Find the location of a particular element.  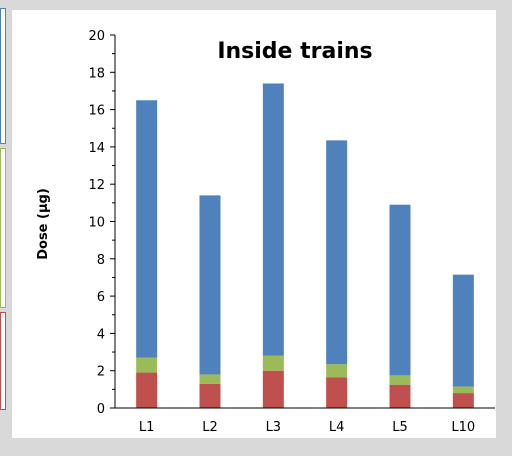

y-tick-label: 16 is located at coordinates (96, 111).